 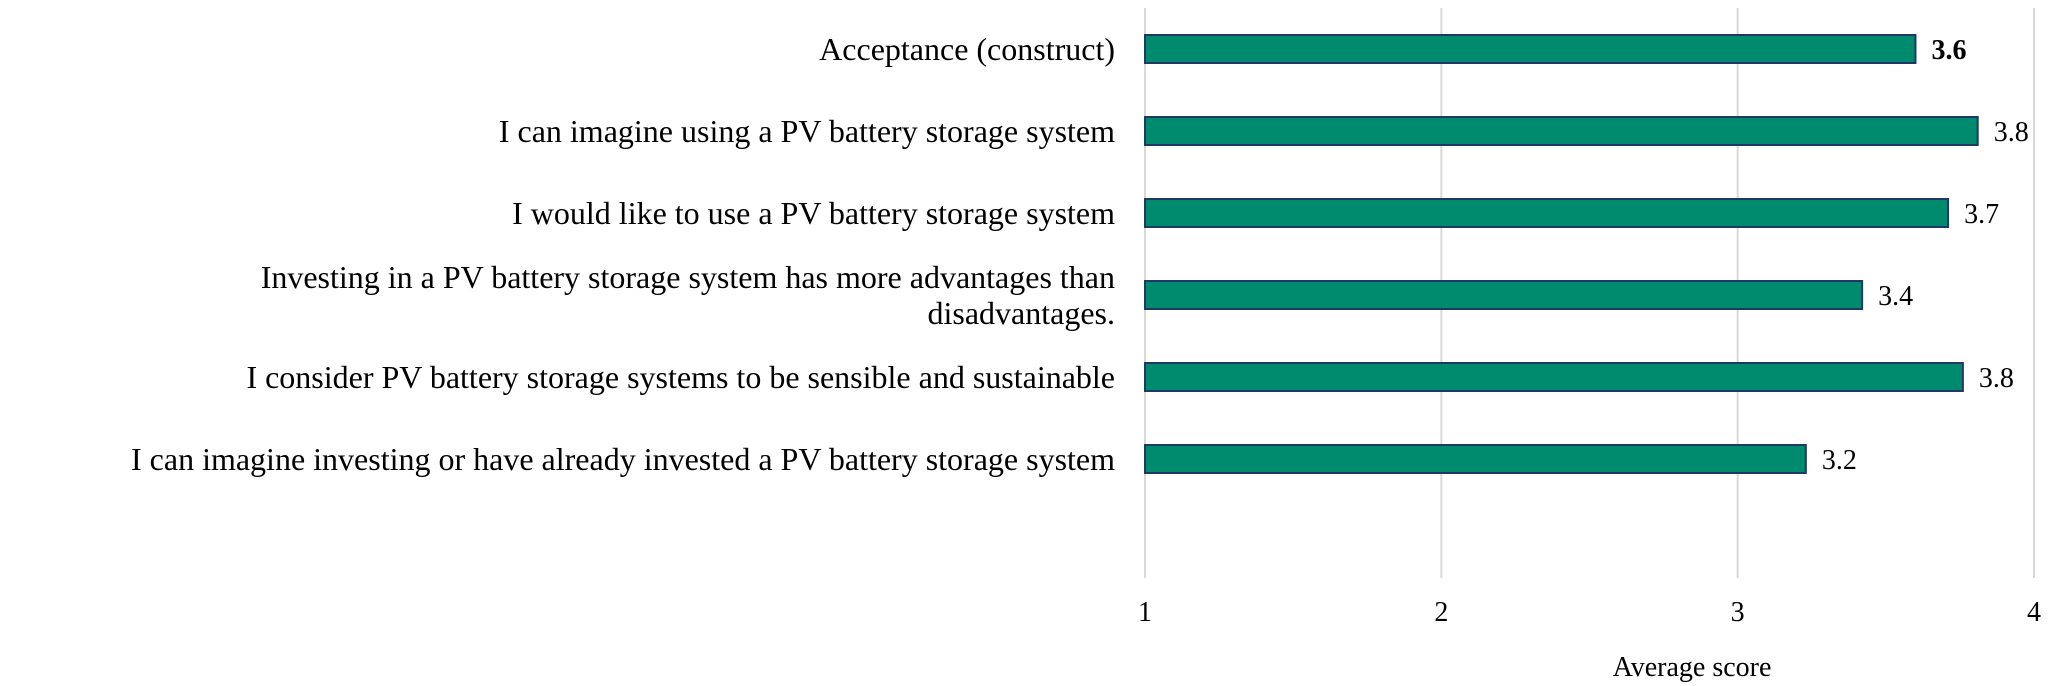 I want to click on x-tick-label: 3, so click(x=1738, y=612).